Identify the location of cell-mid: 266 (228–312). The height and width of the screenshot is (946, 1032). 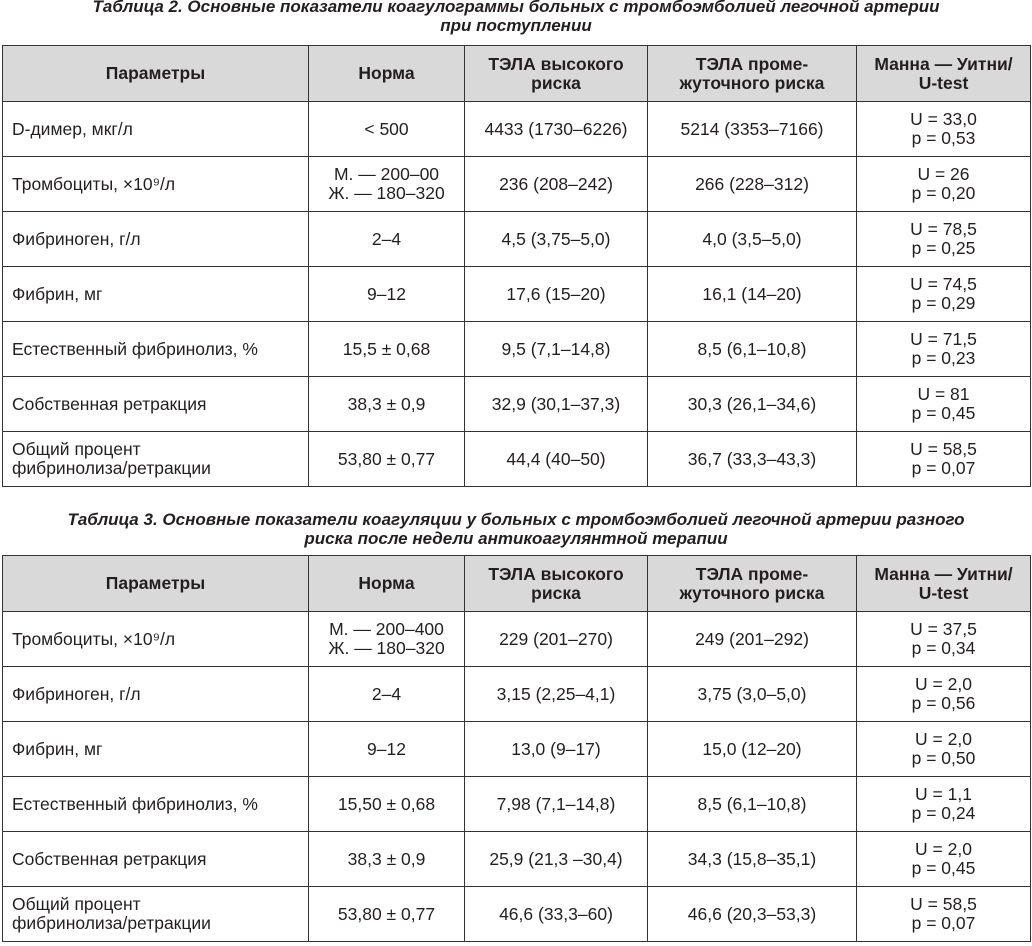
(752, 184).